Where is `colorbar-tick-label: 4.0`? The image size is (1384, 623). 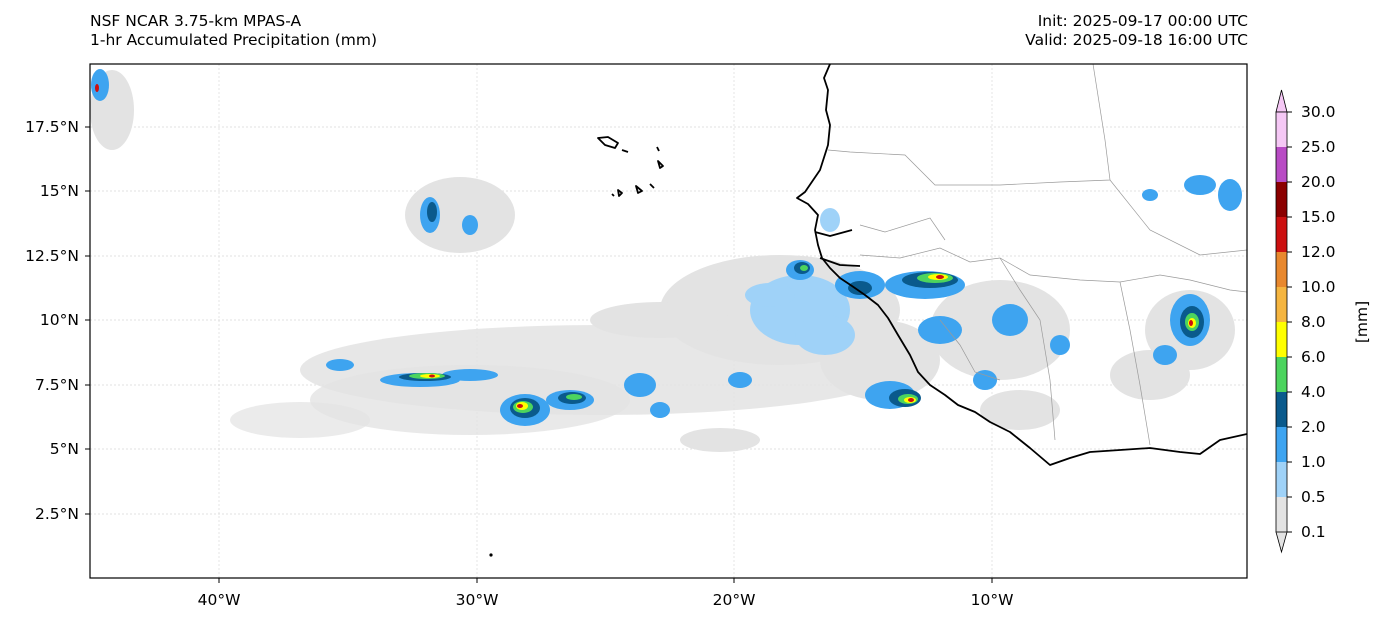
colorbar-tick-label: 4.0 is located at coordinates (1313, 392).